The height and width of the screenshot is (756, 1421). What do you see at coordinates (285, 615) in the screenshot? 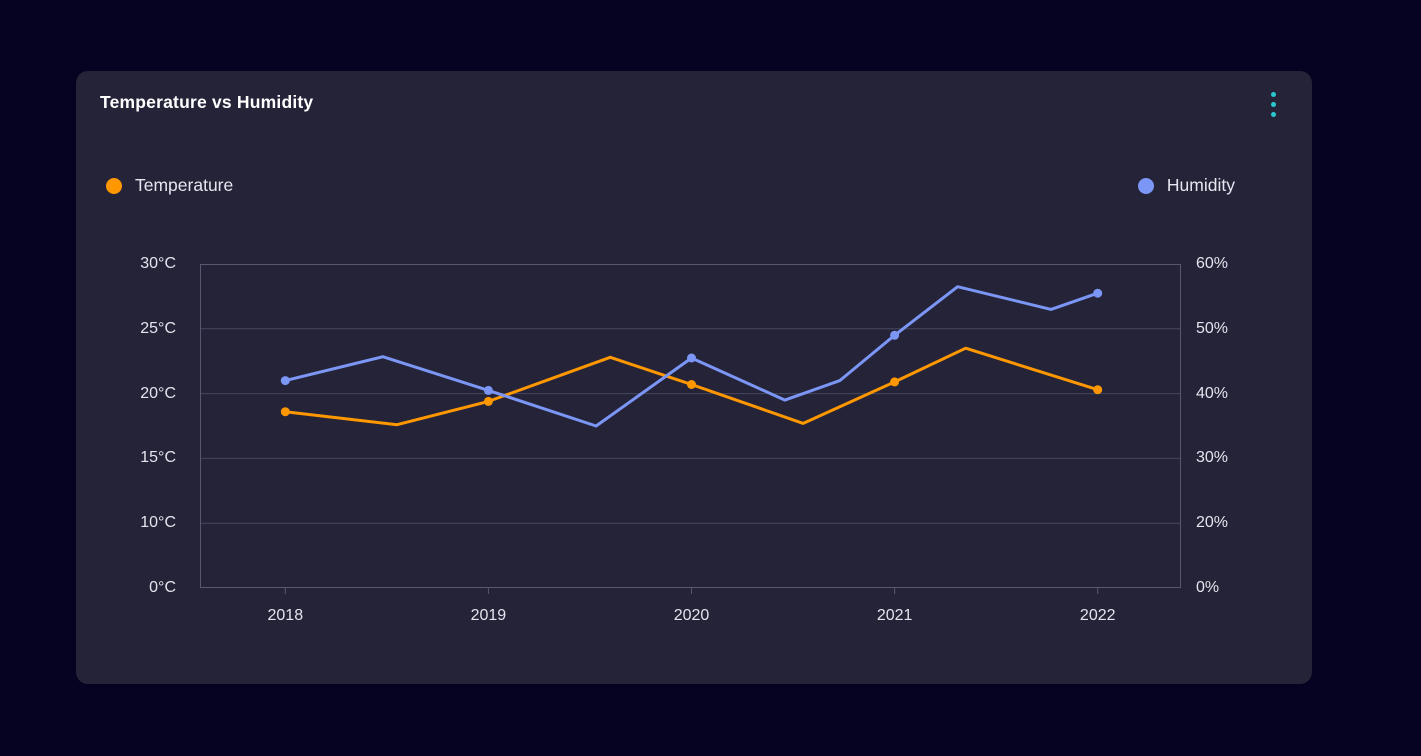
I see `x-axis-tick-label: 2018` at bounding box center [285, 615].